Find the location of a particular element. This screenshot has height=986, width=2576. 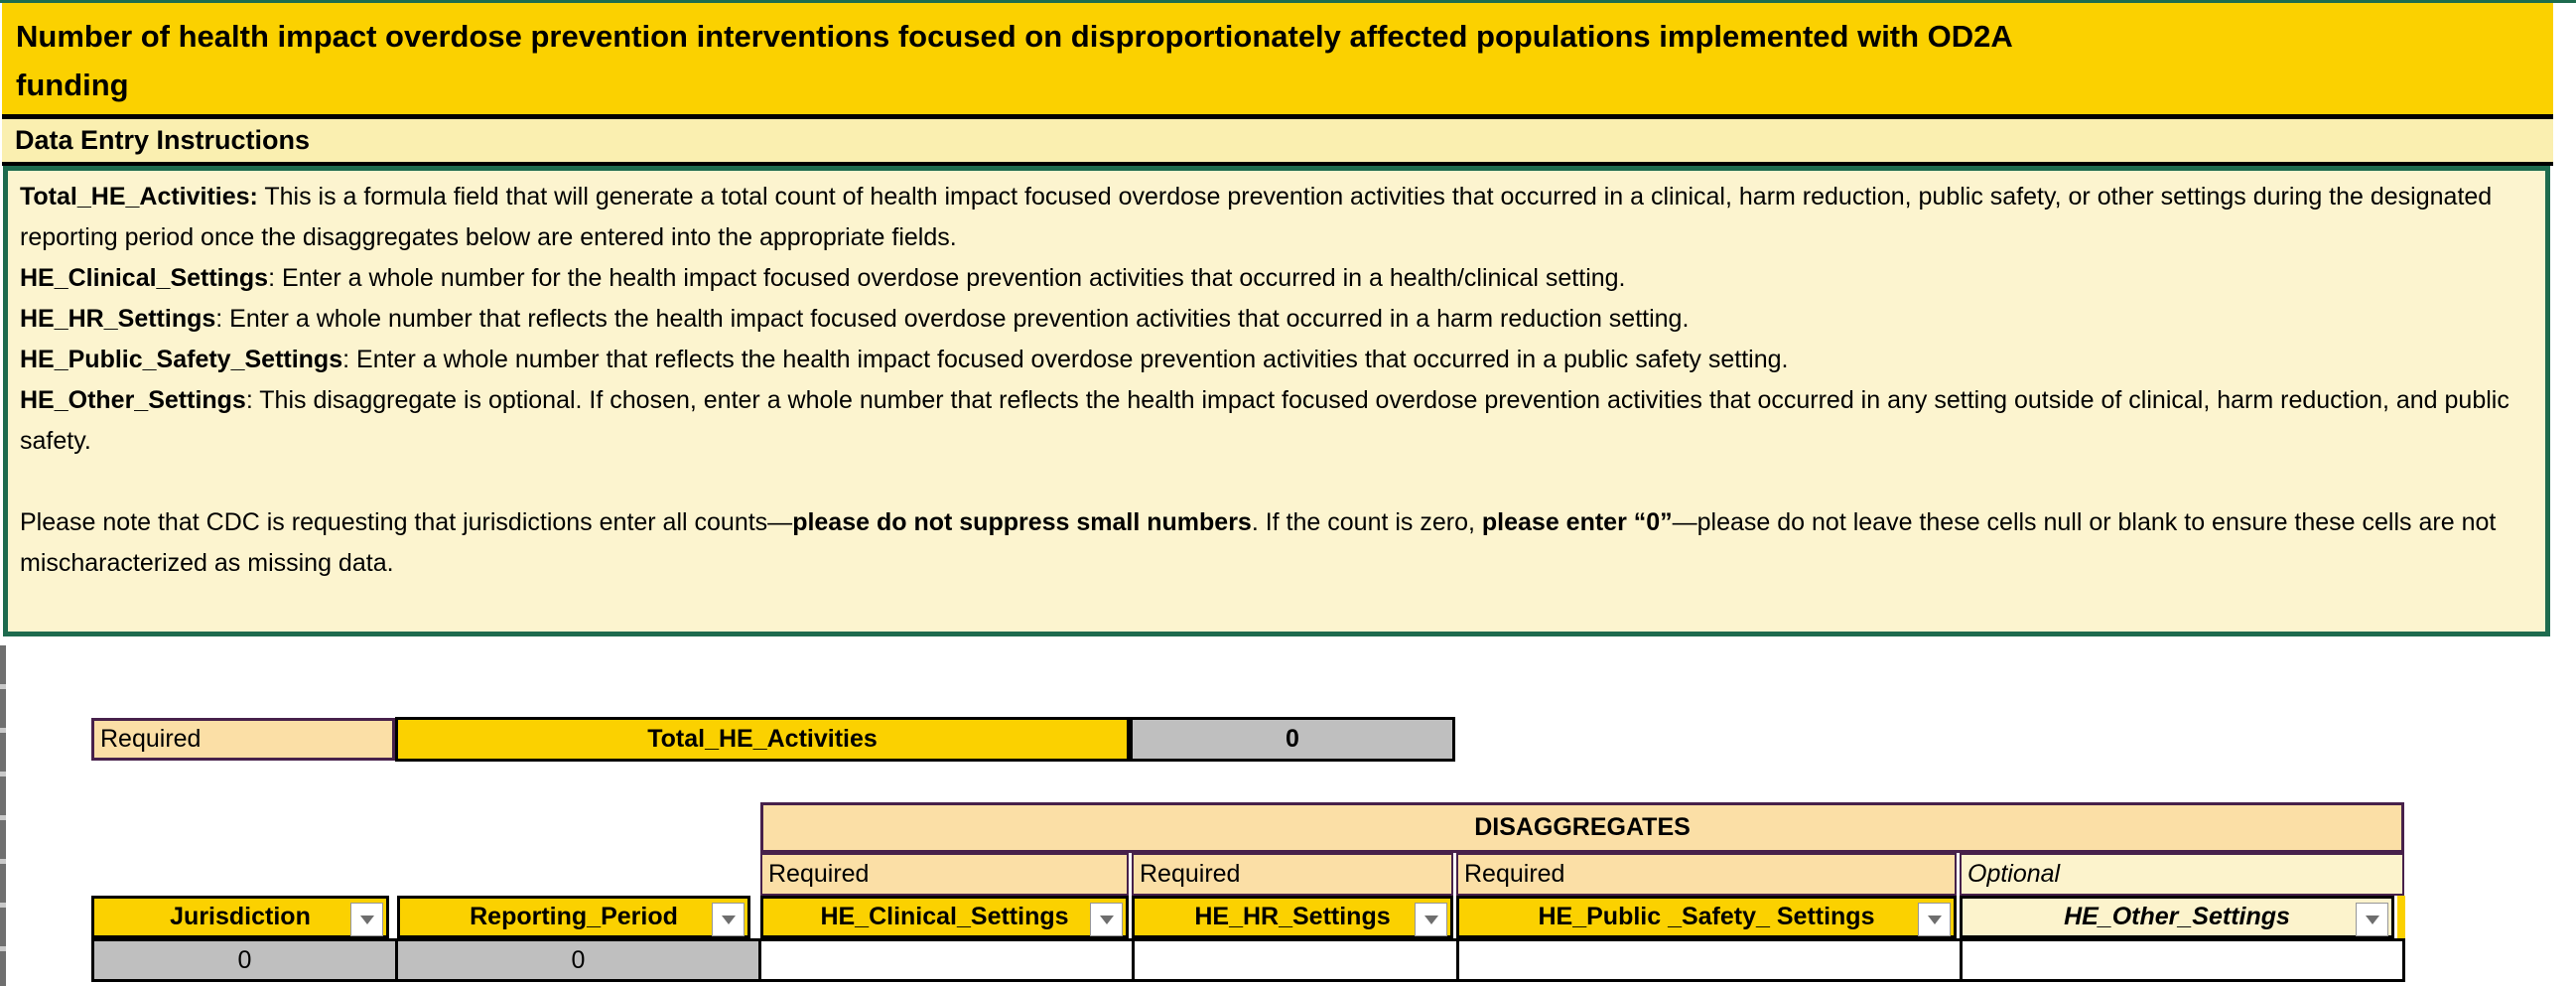

note-emphasis: please do not suppress small numbers is located at coordinates (1022, 522).